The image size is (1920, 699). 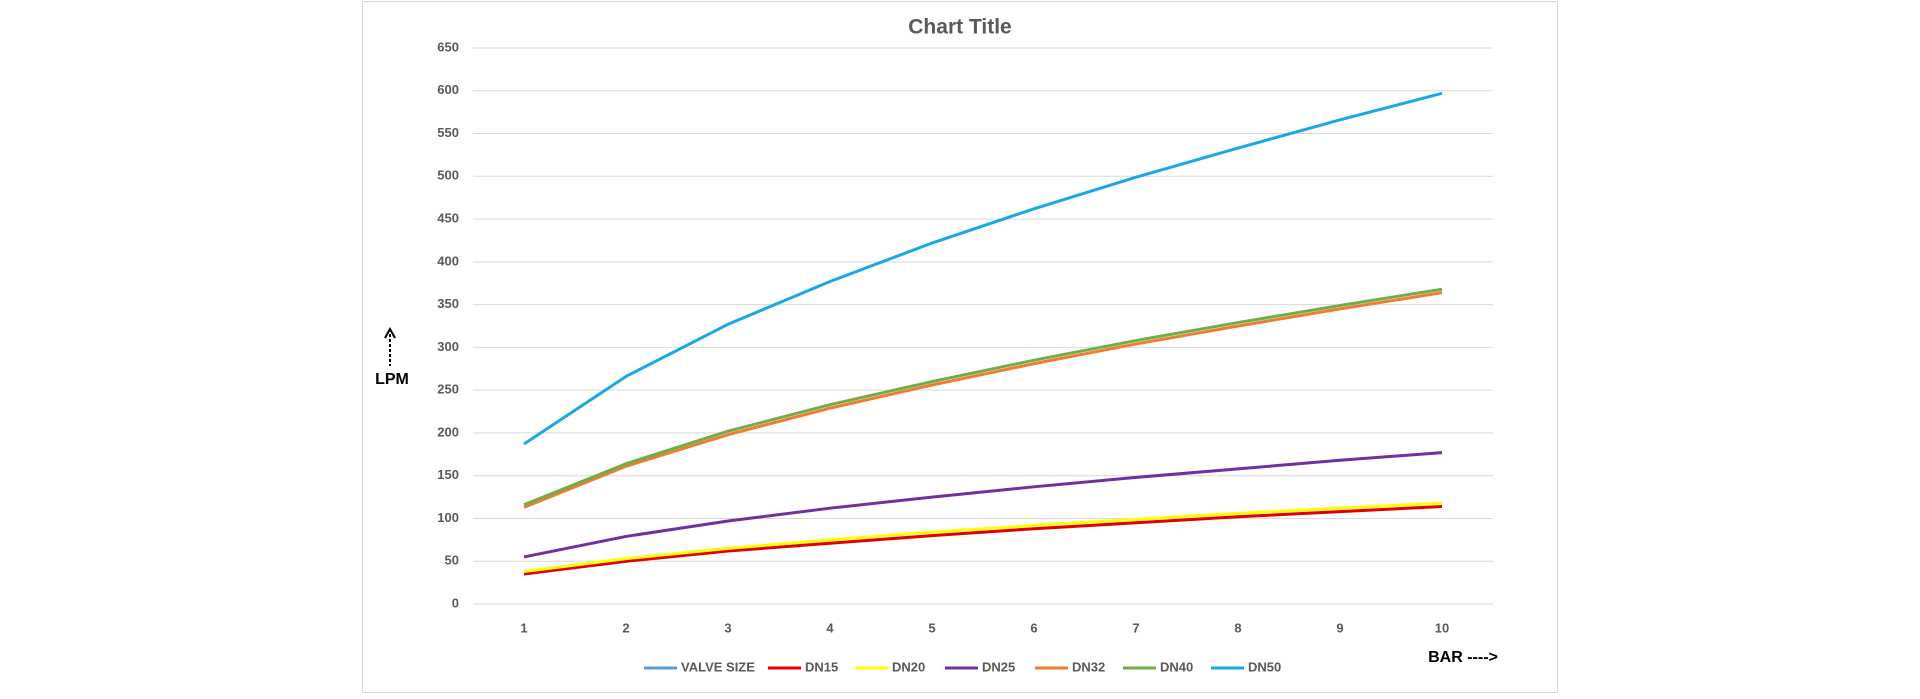 I want to click on y-tick-label: 0, so click(x=455, y=602).